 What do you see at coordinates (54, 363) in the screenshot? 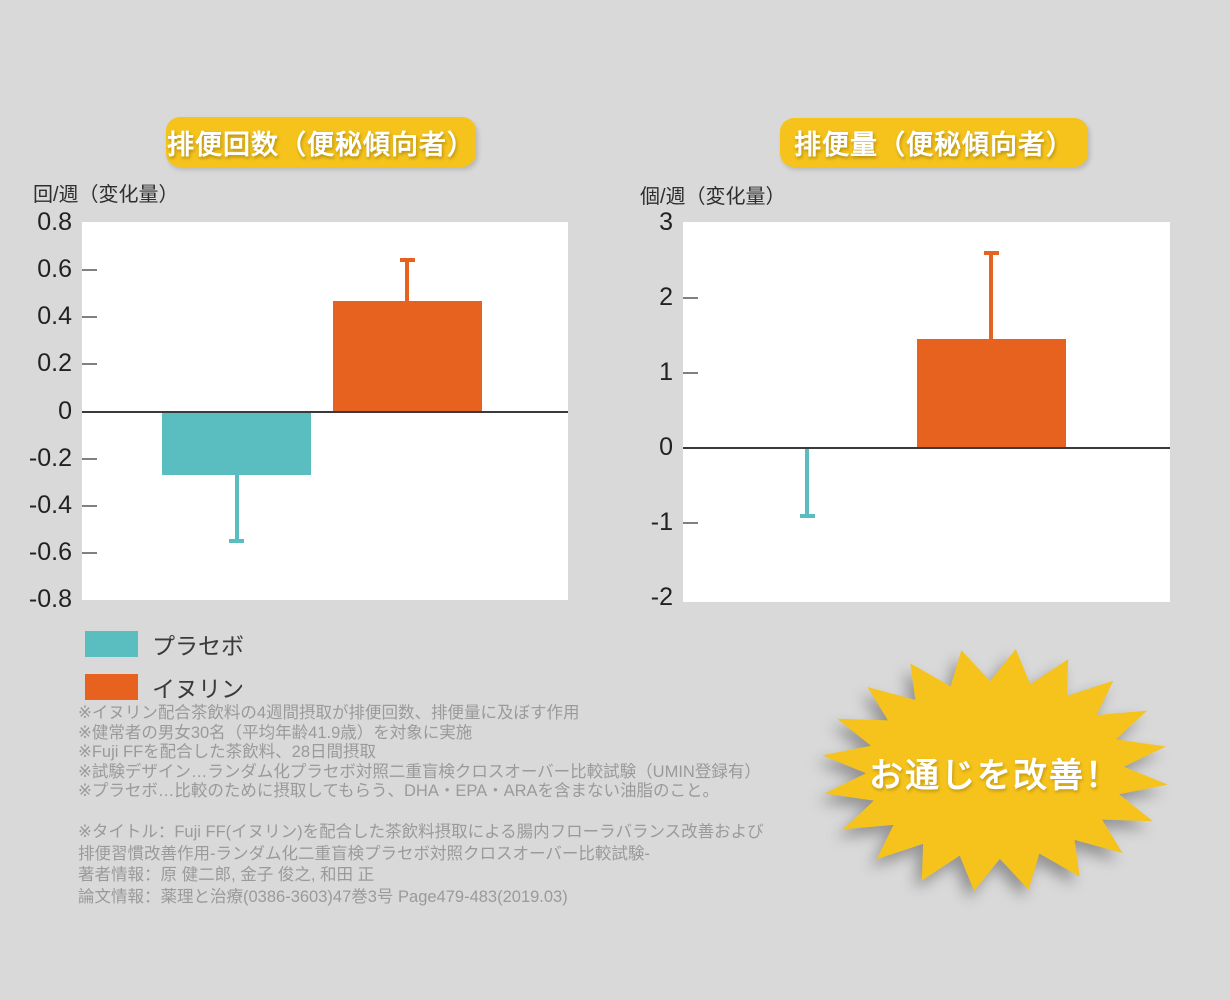
I see `y-tick-label: 0.2` at bounding box center [54, 363].